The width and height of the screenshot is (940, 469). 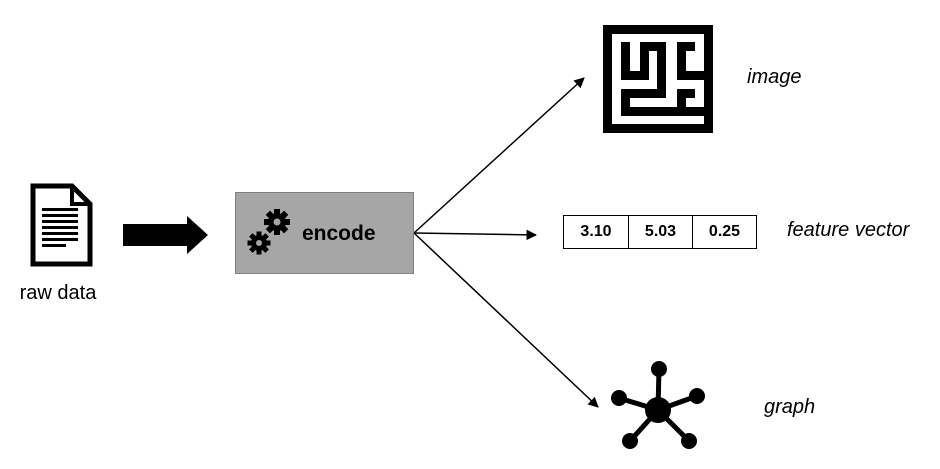 What do you see at coordinates (499, 155) in the screenshot?
I see `arrow-encode-to-image` at bounding box center [499, 155].